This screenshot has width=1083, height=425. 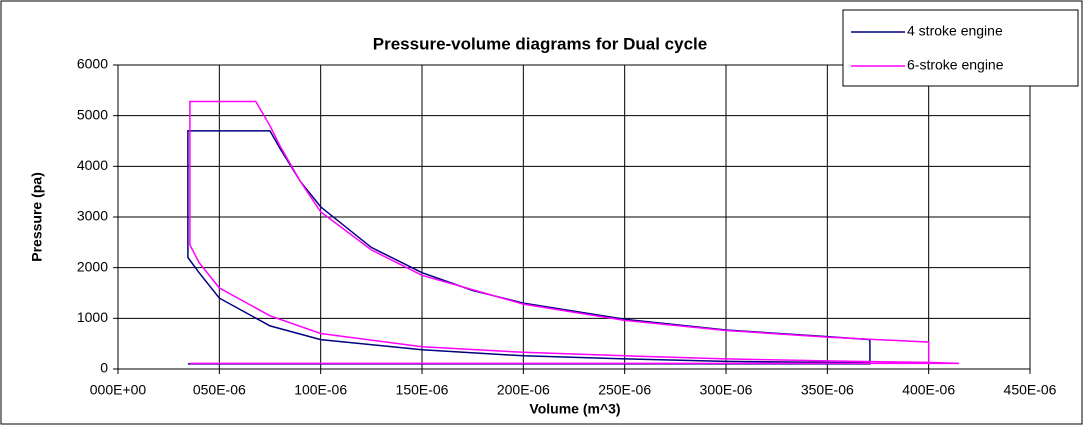 What do you see at coordinates (1030, 390) in the screenshot?
I see `x-tick-label: 450E-06` at bounding box center [1030, 390].